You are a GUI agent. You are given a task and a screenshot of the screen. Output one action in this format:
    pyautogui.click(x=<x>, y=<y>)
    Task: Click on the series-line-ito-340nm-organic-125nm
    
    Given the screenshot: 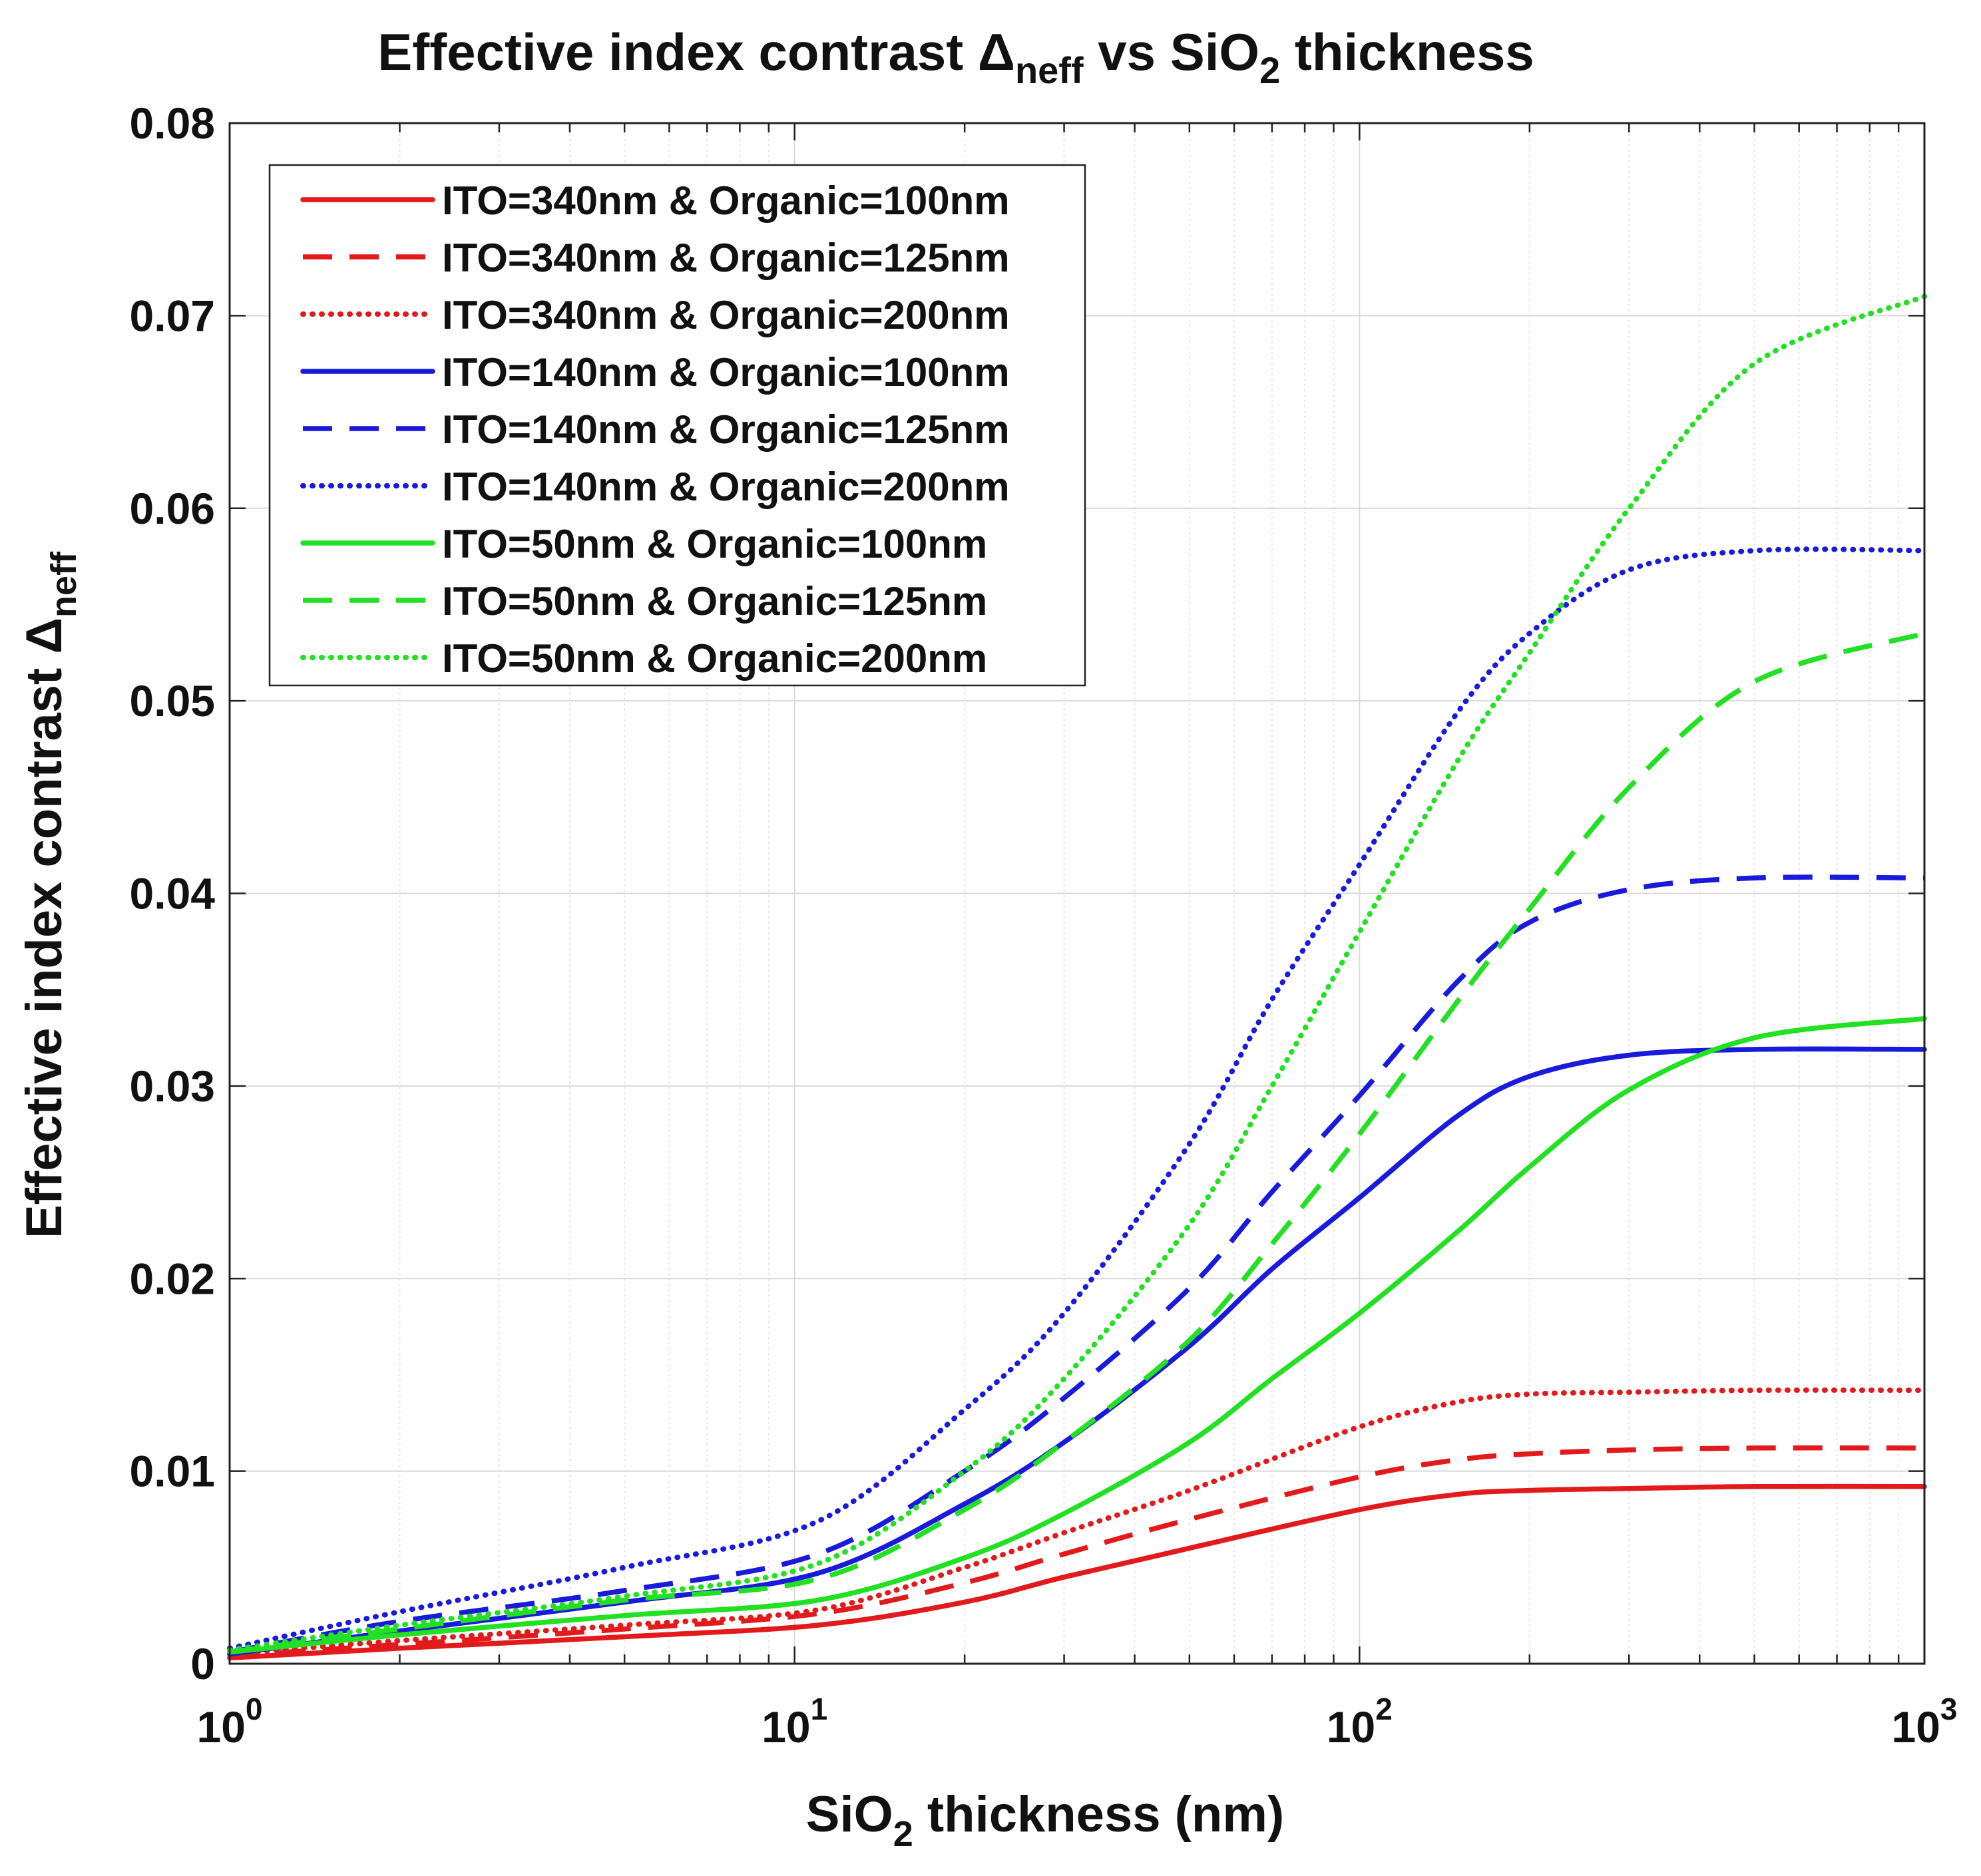 What is the action you would take?
    pyautogui.click(x=1077, y=1552)
    